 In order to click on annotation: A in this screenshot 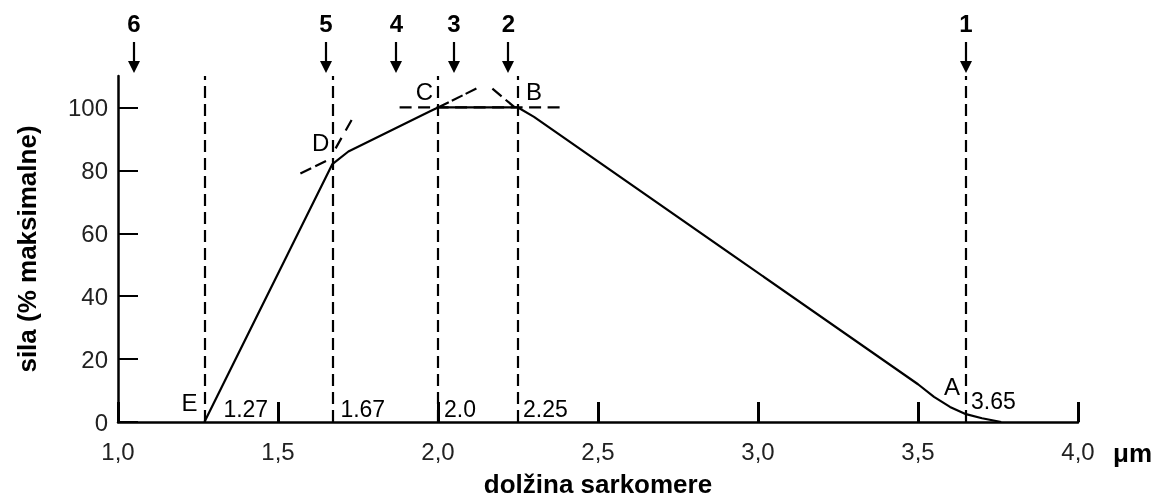, I will do `click(951, 386)`.